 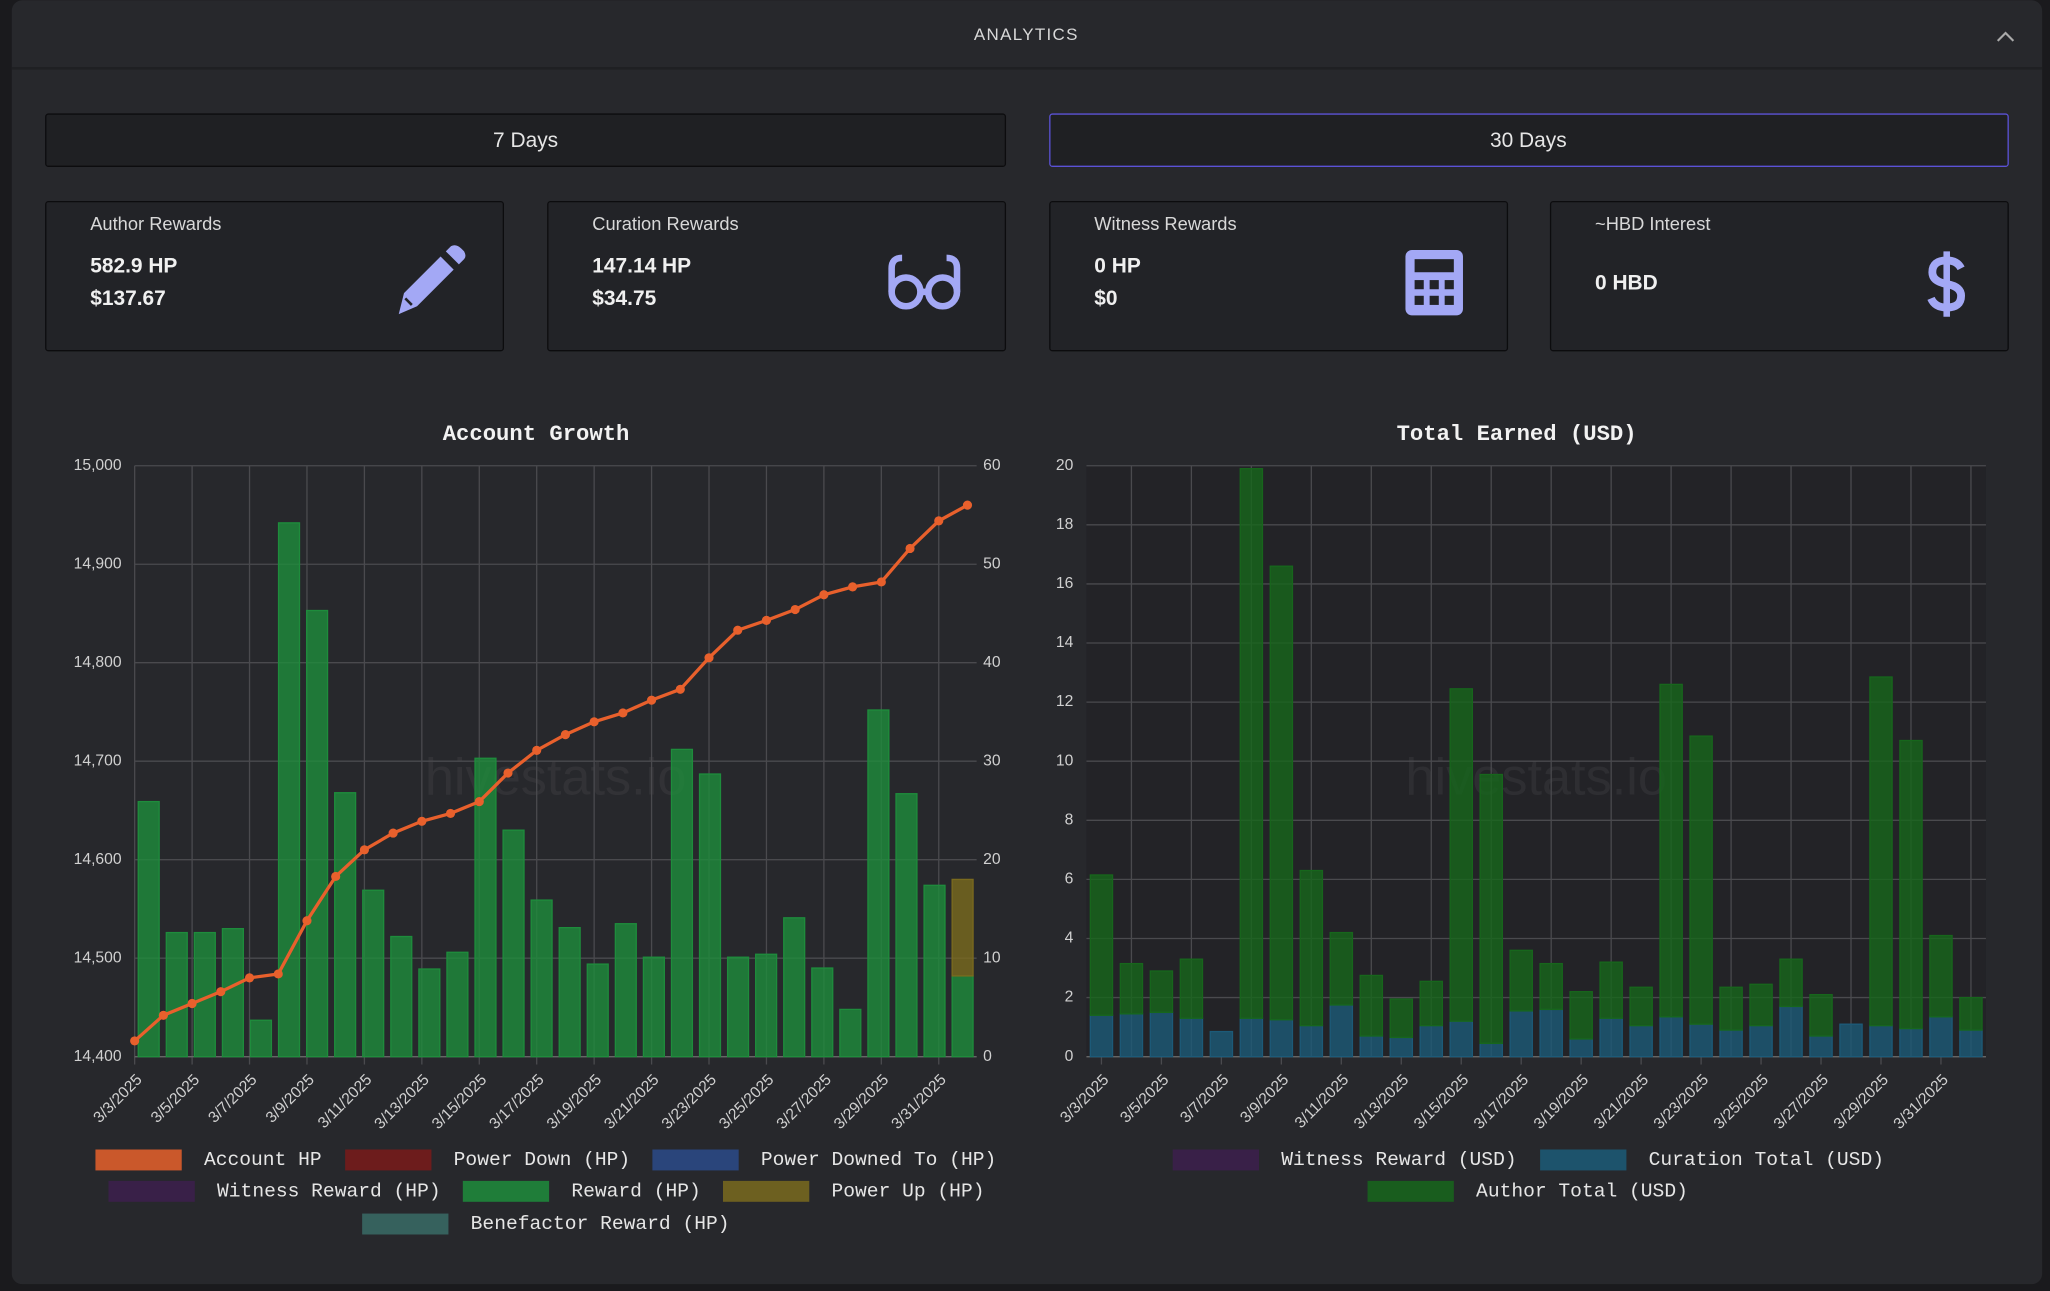 I want to click on button-7-days: 7 Days, so click(x=526, y=140).